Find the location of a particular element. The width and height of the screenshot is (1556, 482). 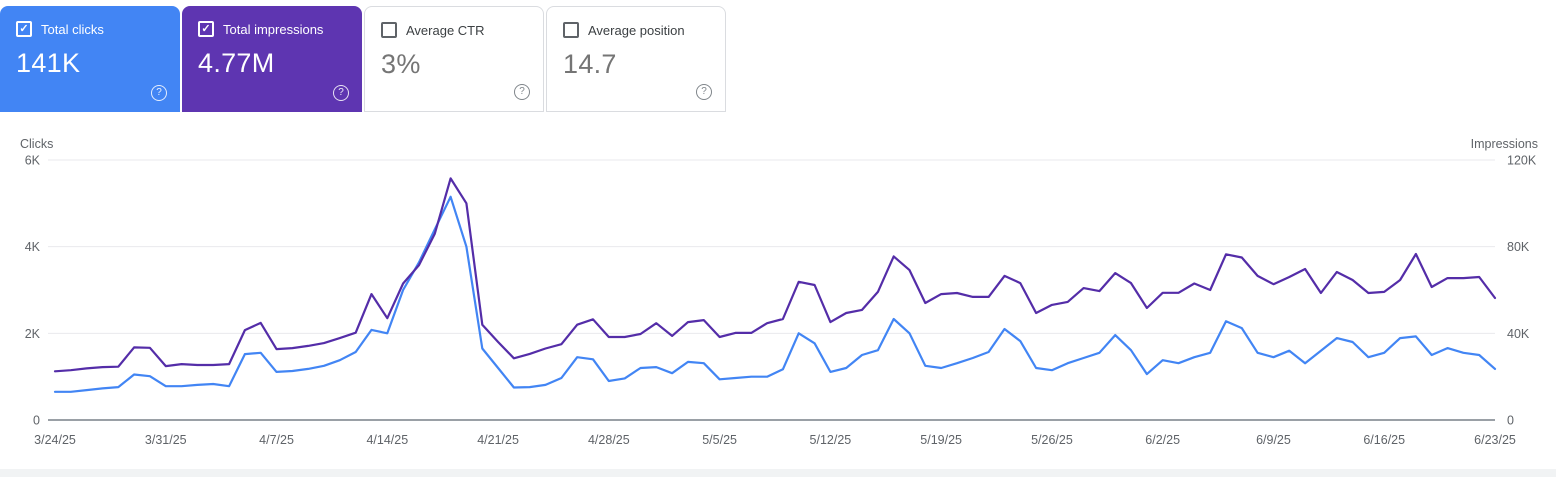

card-header: ✓ Total impressions is located at coordinates (273, 29).